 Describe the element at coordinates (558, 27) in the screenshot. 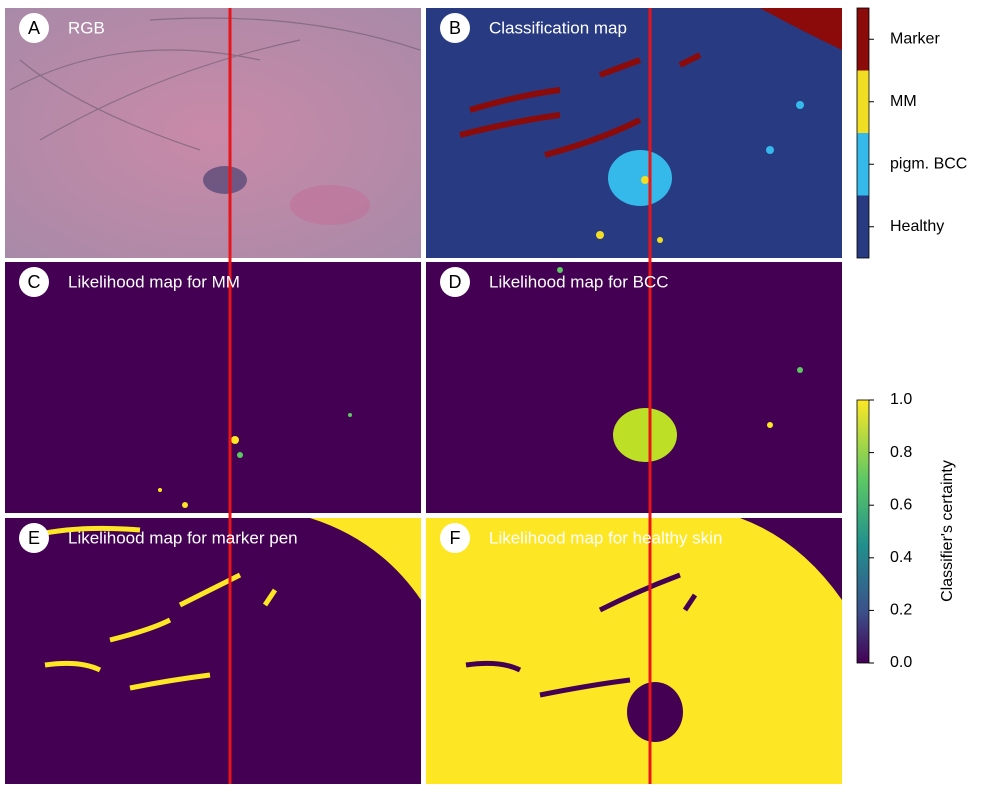

I see `panel-title: Classification map` at that location.